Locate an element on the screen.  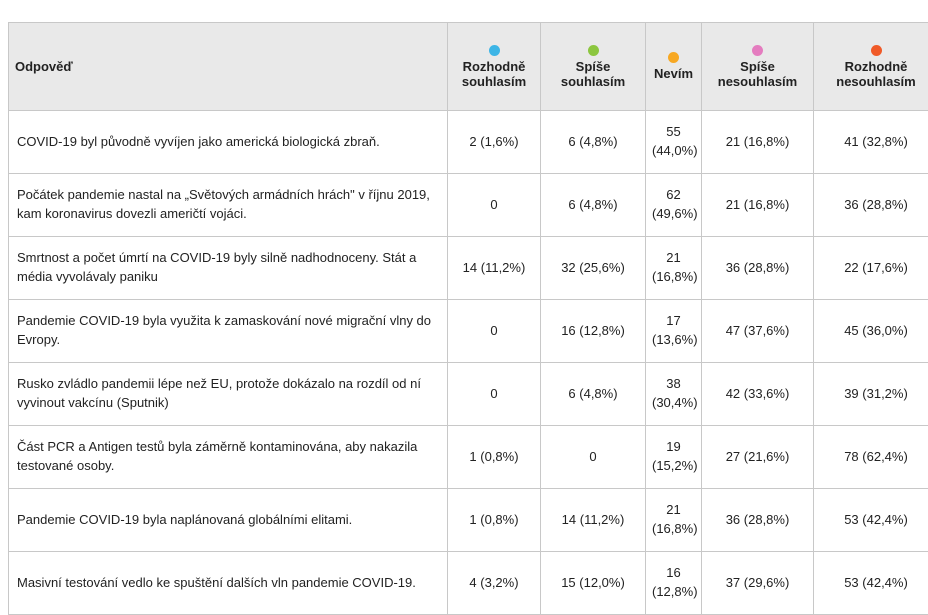
count-cell: 4 (3,2%) is located at coordinates (494, 583).